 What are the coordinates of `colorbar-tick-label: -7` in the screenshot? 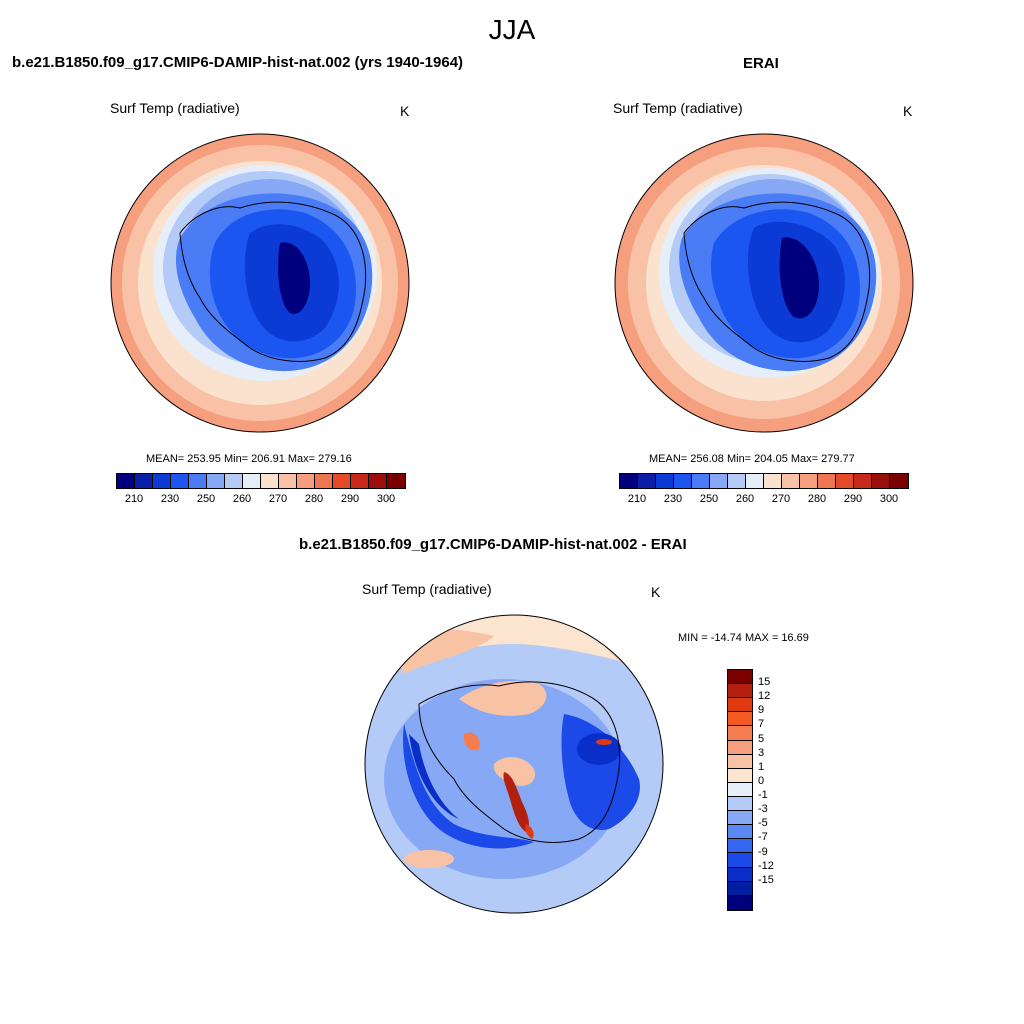 It's located at (763, 837).